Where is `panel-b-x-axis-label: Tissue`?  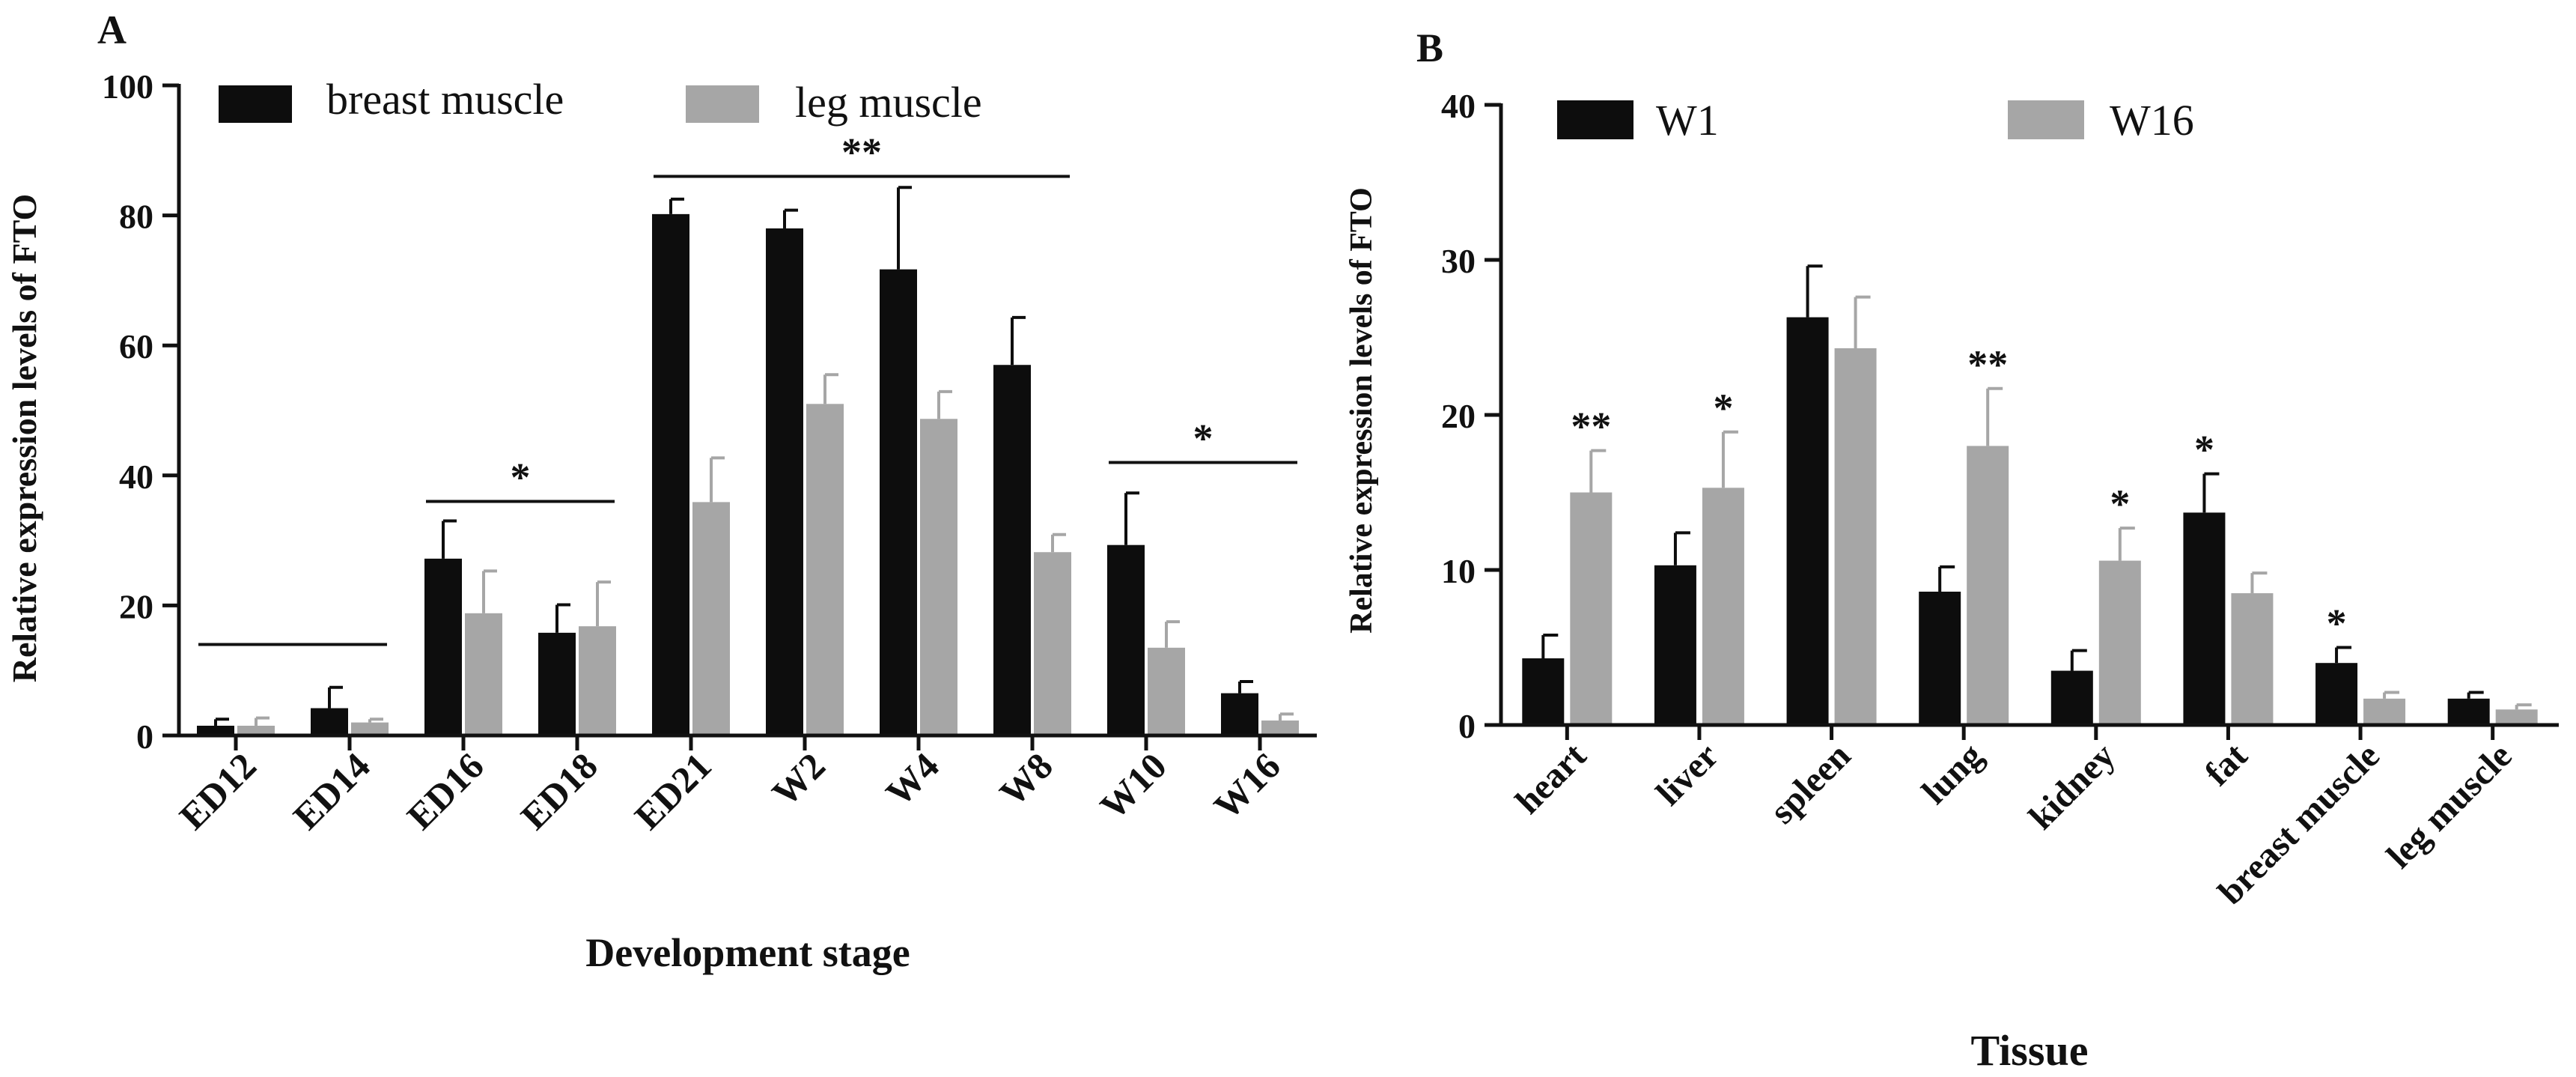 panel-b-x-axis-label: Tissue is located at coordinates (2030, 1050).